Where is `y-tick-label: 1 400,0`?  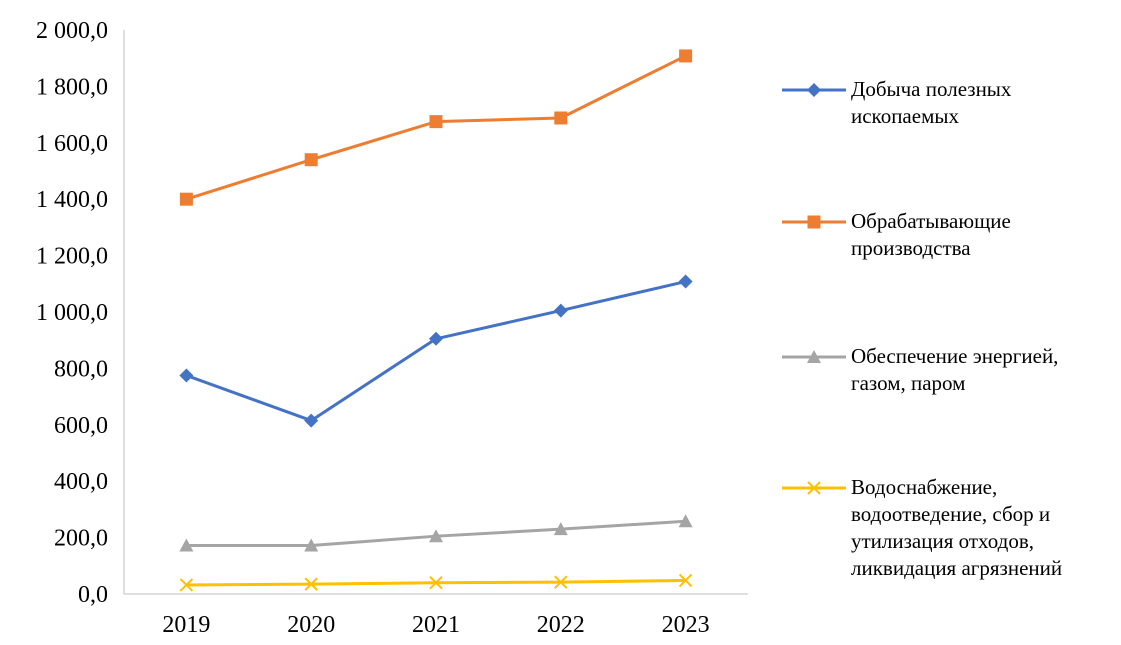 y-tick-label: 1 400,0 is located at coordinates (72, 200).